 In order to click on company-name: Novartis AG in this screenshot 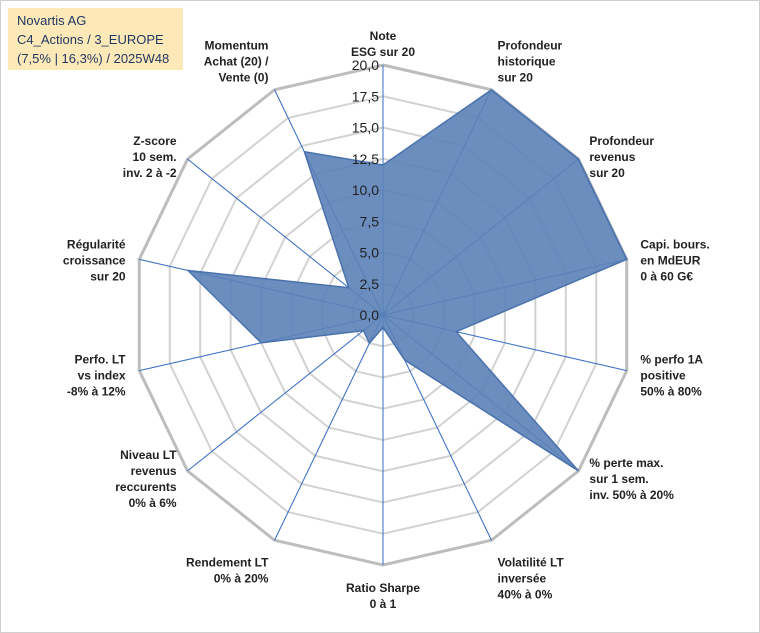, I will do `click(52, 20)`.